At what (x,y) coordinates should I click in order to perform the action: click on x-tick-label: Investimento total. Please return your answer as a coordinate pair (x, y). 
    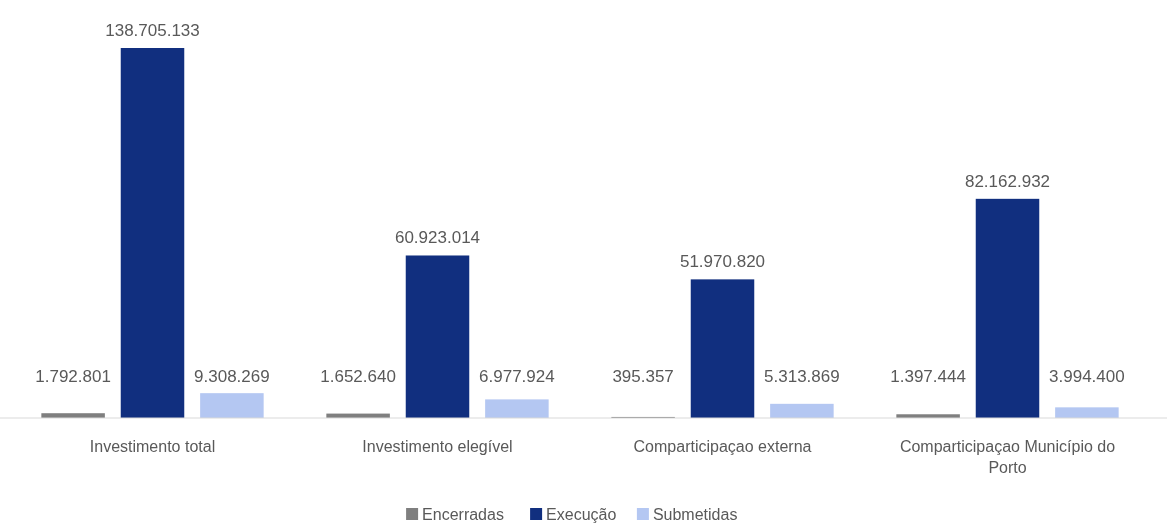
    Looking at the image, I should click on (152, 446).